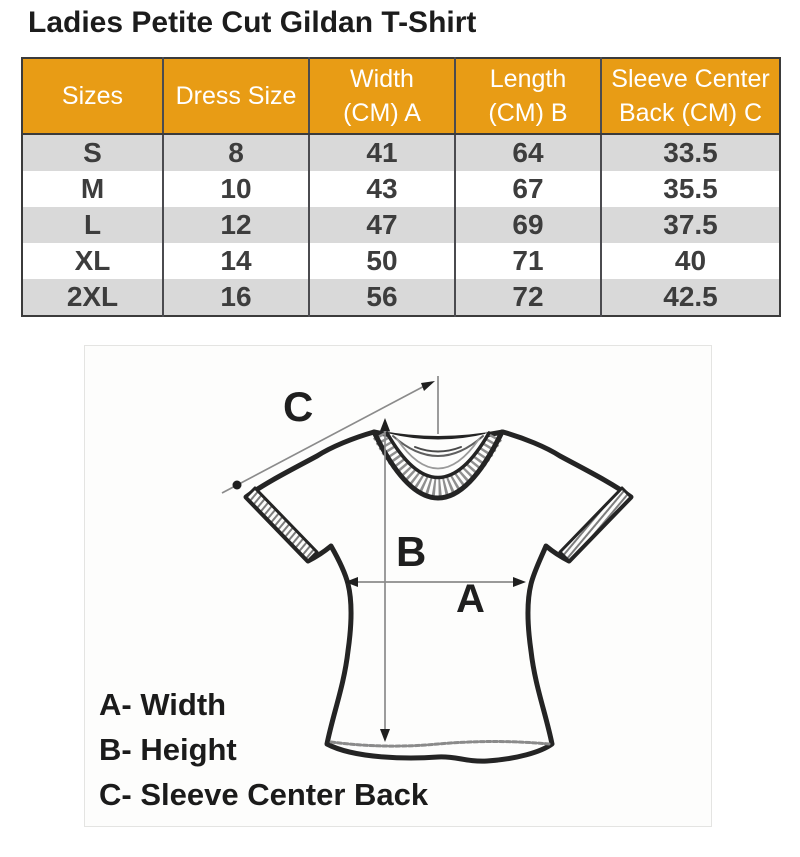 The image size is (800, 857). I want to click on cell-size: S, so click(92, 152).